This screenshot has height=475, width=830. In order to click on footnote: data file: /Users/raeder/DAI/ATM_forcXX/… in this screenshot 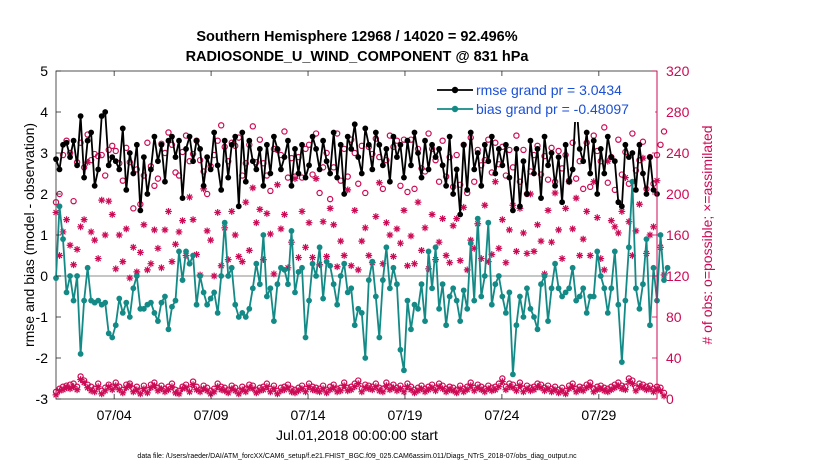, I will do `click(357, 456)`.